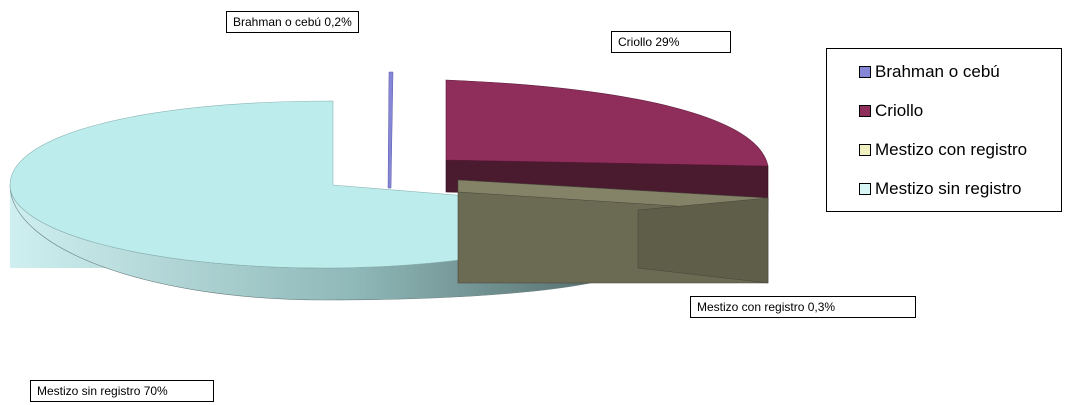 The height and width of the screenshot is (405, 1072). What do you see at coordinates (607, 123) in the screenshot?
I see `slice-top-criollo` at bounding box center [607, 123].